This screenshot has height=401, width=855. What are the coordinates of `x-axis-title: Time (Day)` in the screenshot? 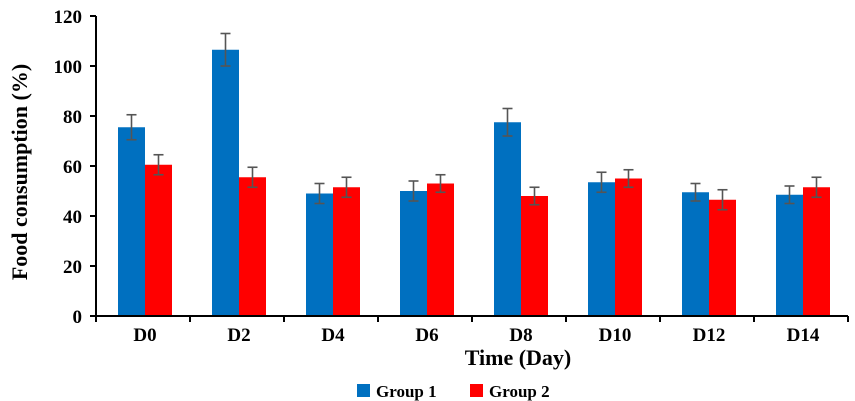 It's located at (518, 357).